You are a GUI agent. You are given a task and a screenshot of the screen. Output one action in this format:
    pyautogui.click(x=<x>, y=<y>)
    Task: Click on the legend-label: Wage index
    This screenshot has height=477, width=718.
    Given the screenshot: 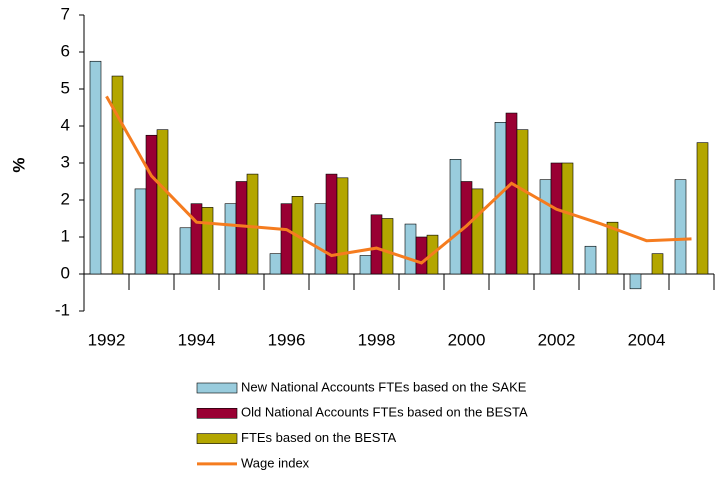 What is the action you would take?
    pyautogui.click(x=275, y=462)
    